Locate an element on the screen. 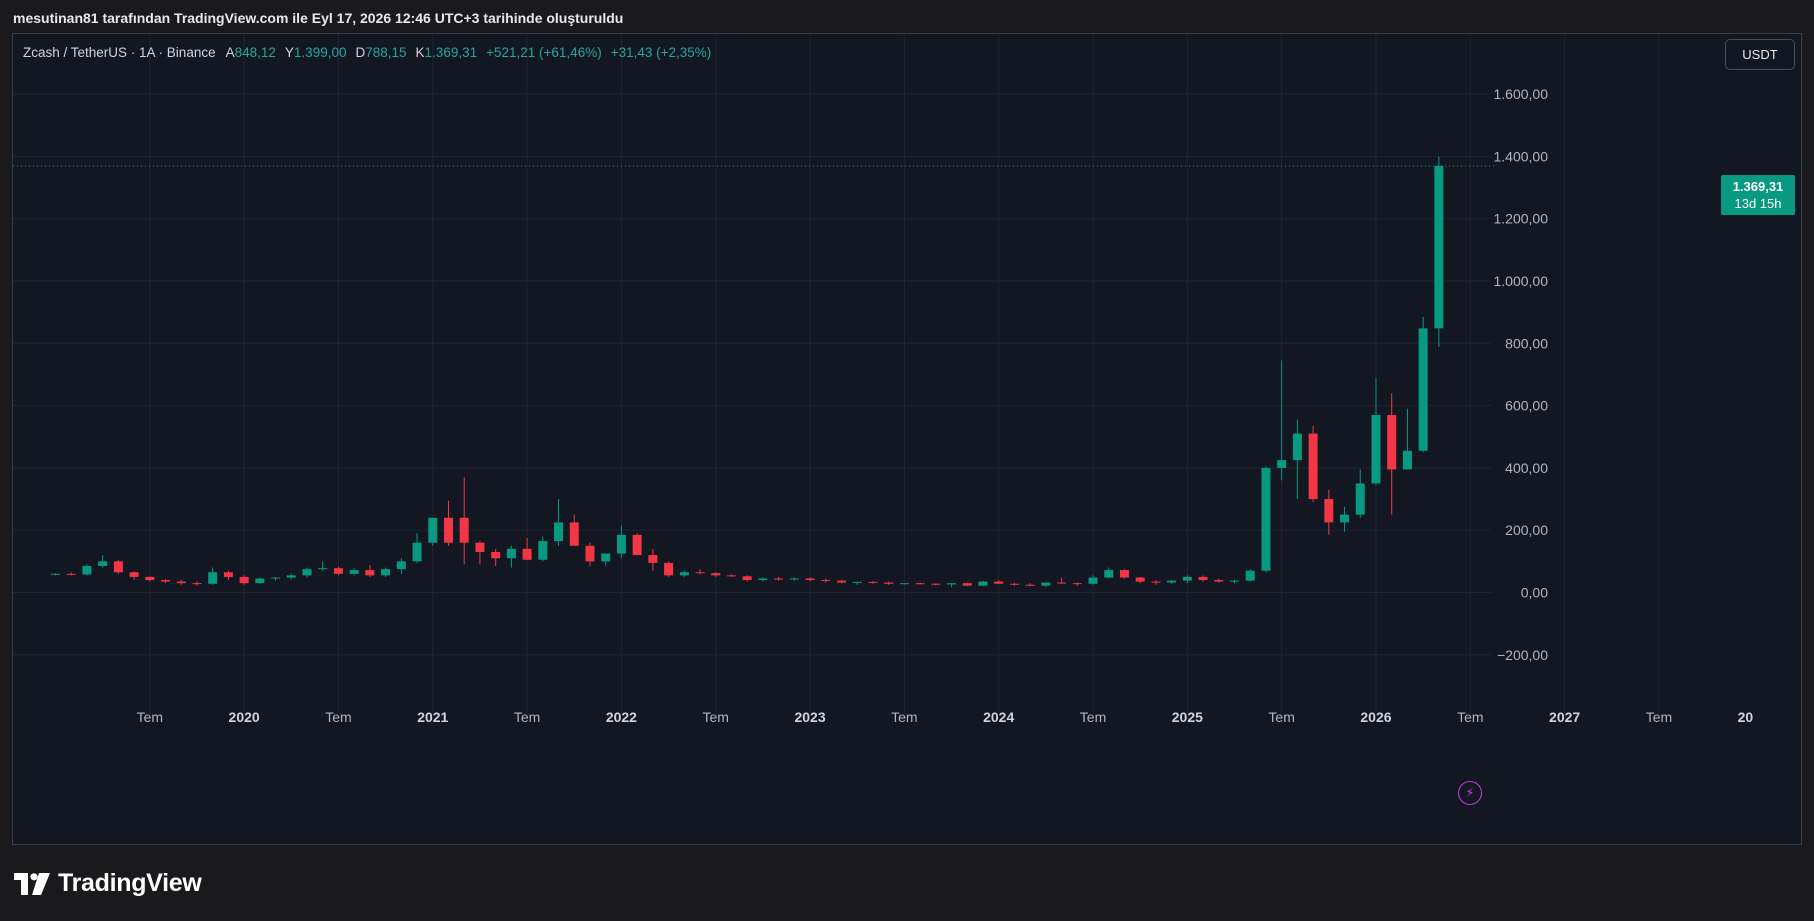 Image resolution: width=1814 pixels, height=921 pixels. currency-button: USDT is located at coordinates (1760, 54).